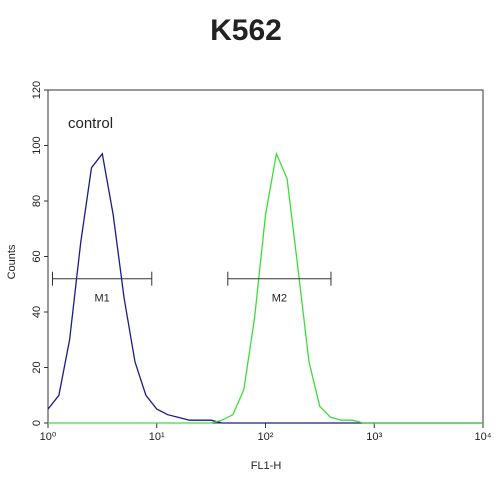 Image resolution: width=500 pixels, height=500 pixels. What do you see at coordinates (266, 466) in the screenshot?
I see `x-axis-label: FL1-H` at bounding box center [266, 466].